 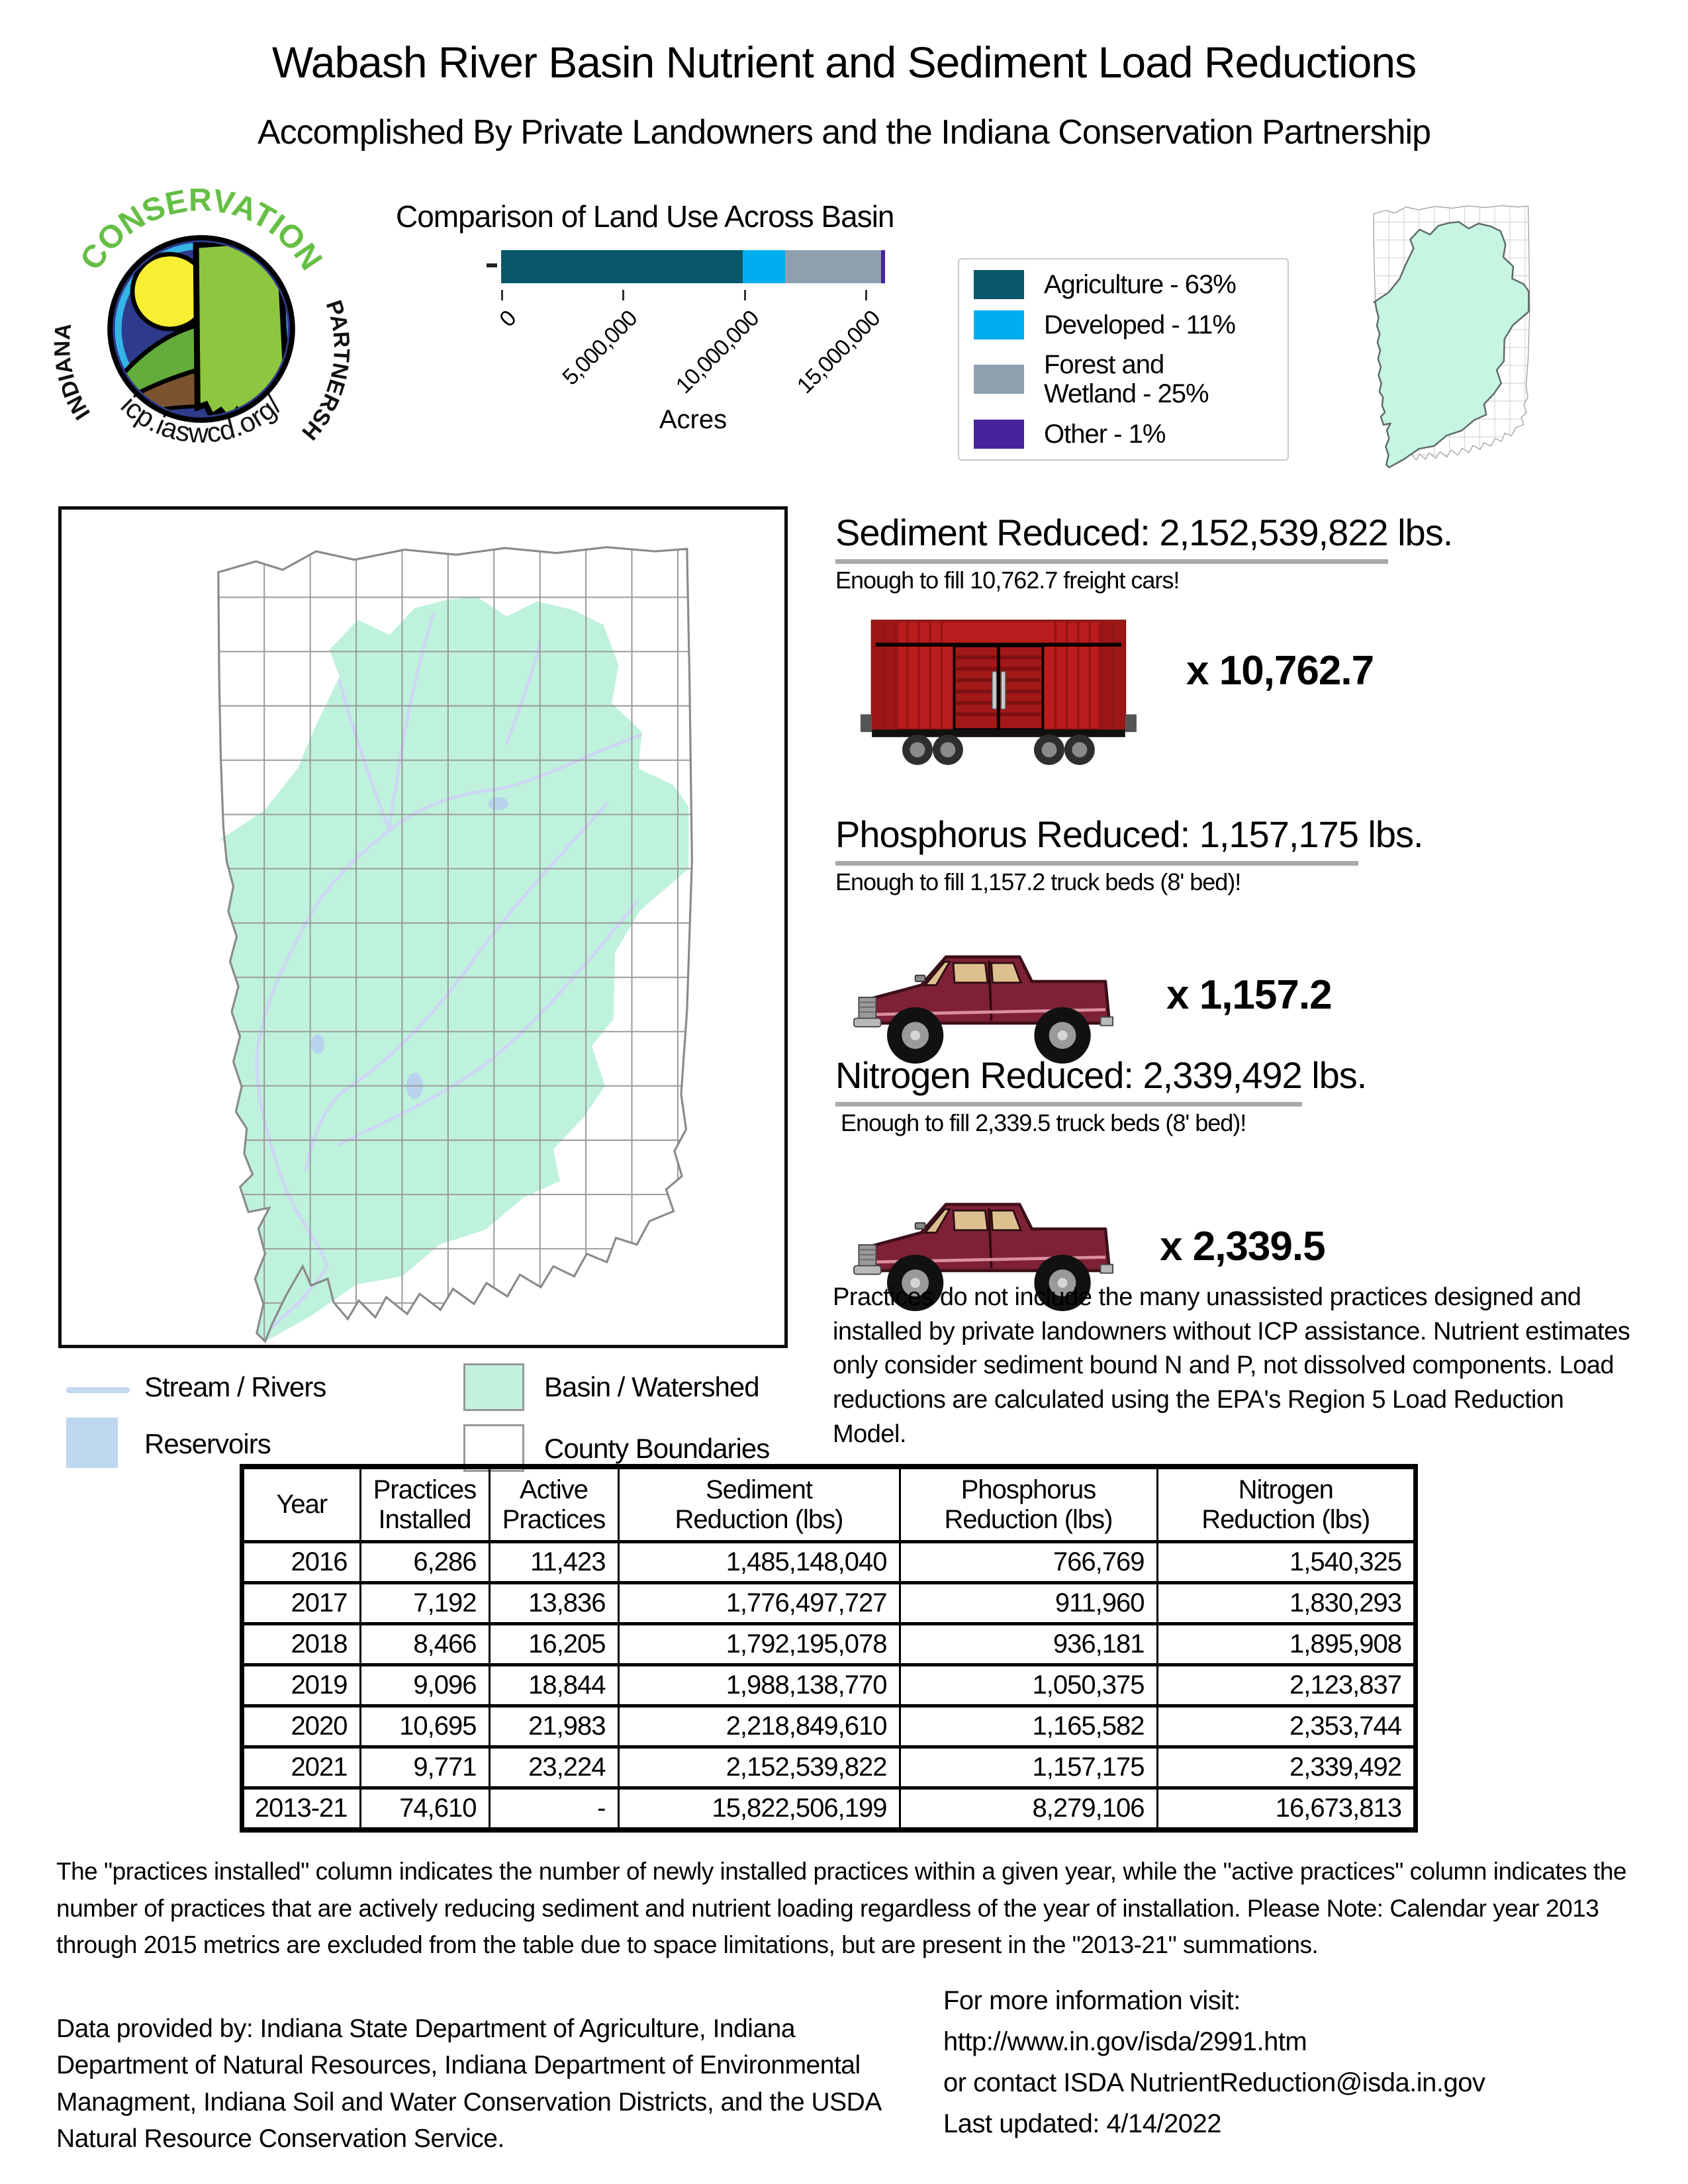 I want to click on county-boundaries, so click(x=455, y=944).